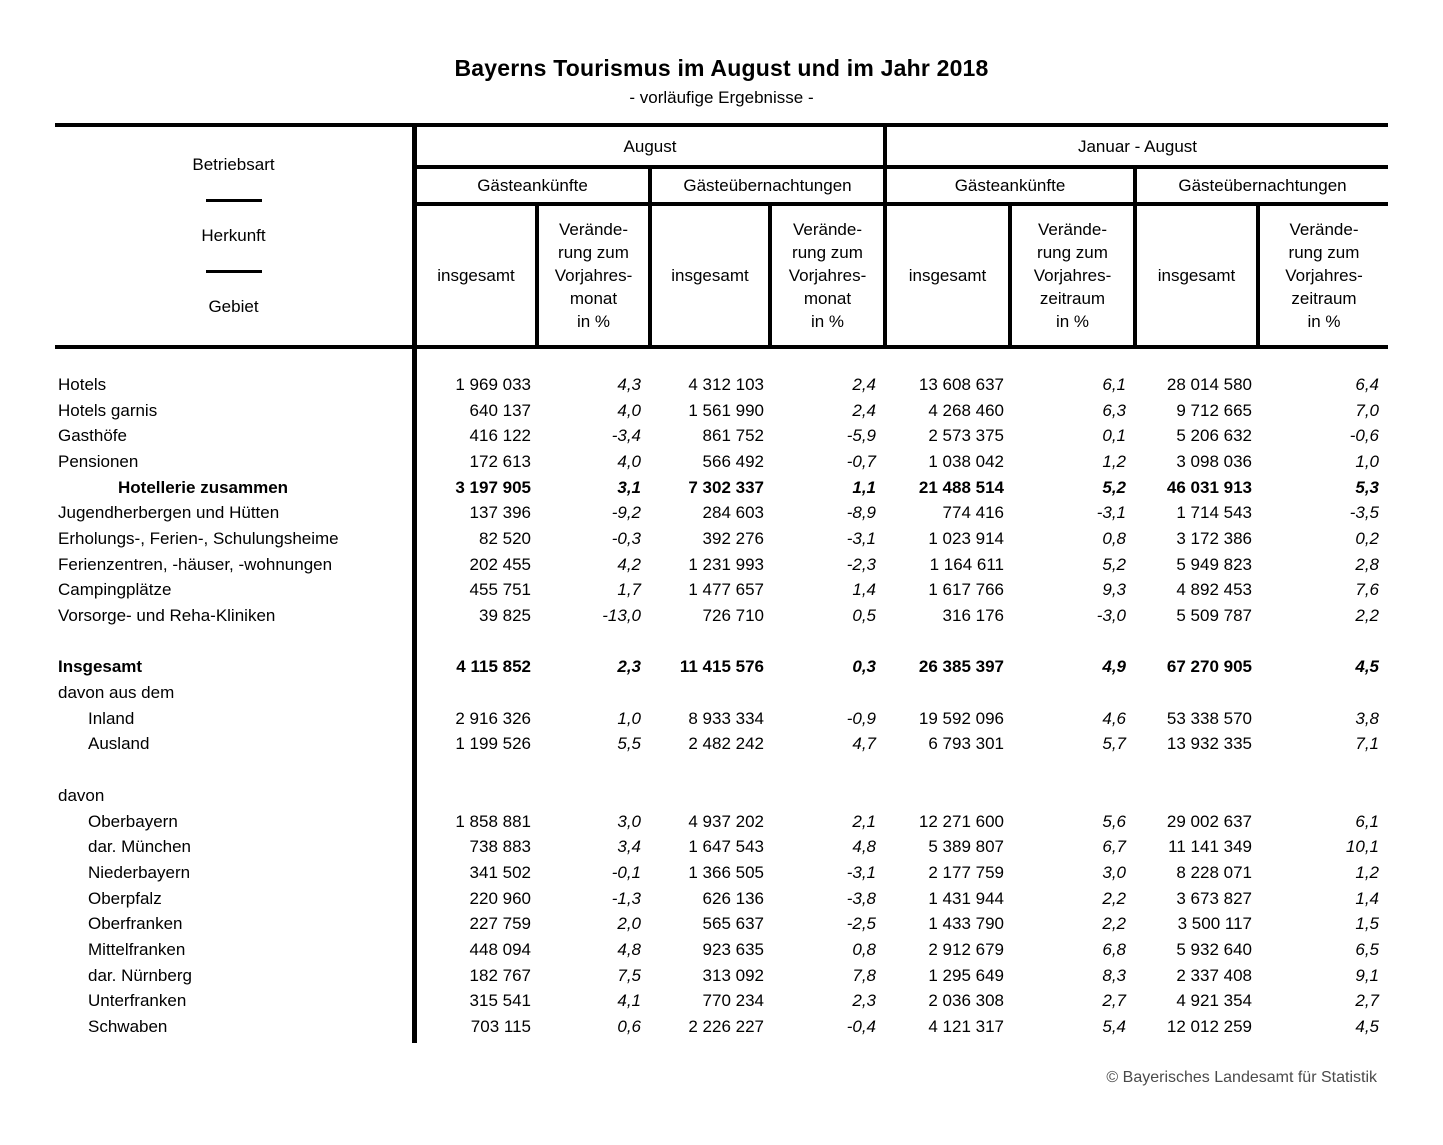  Describe the element at coordinates (500, 1027) in the screenshot. I see `total-value-cell: 703 115` at that location.